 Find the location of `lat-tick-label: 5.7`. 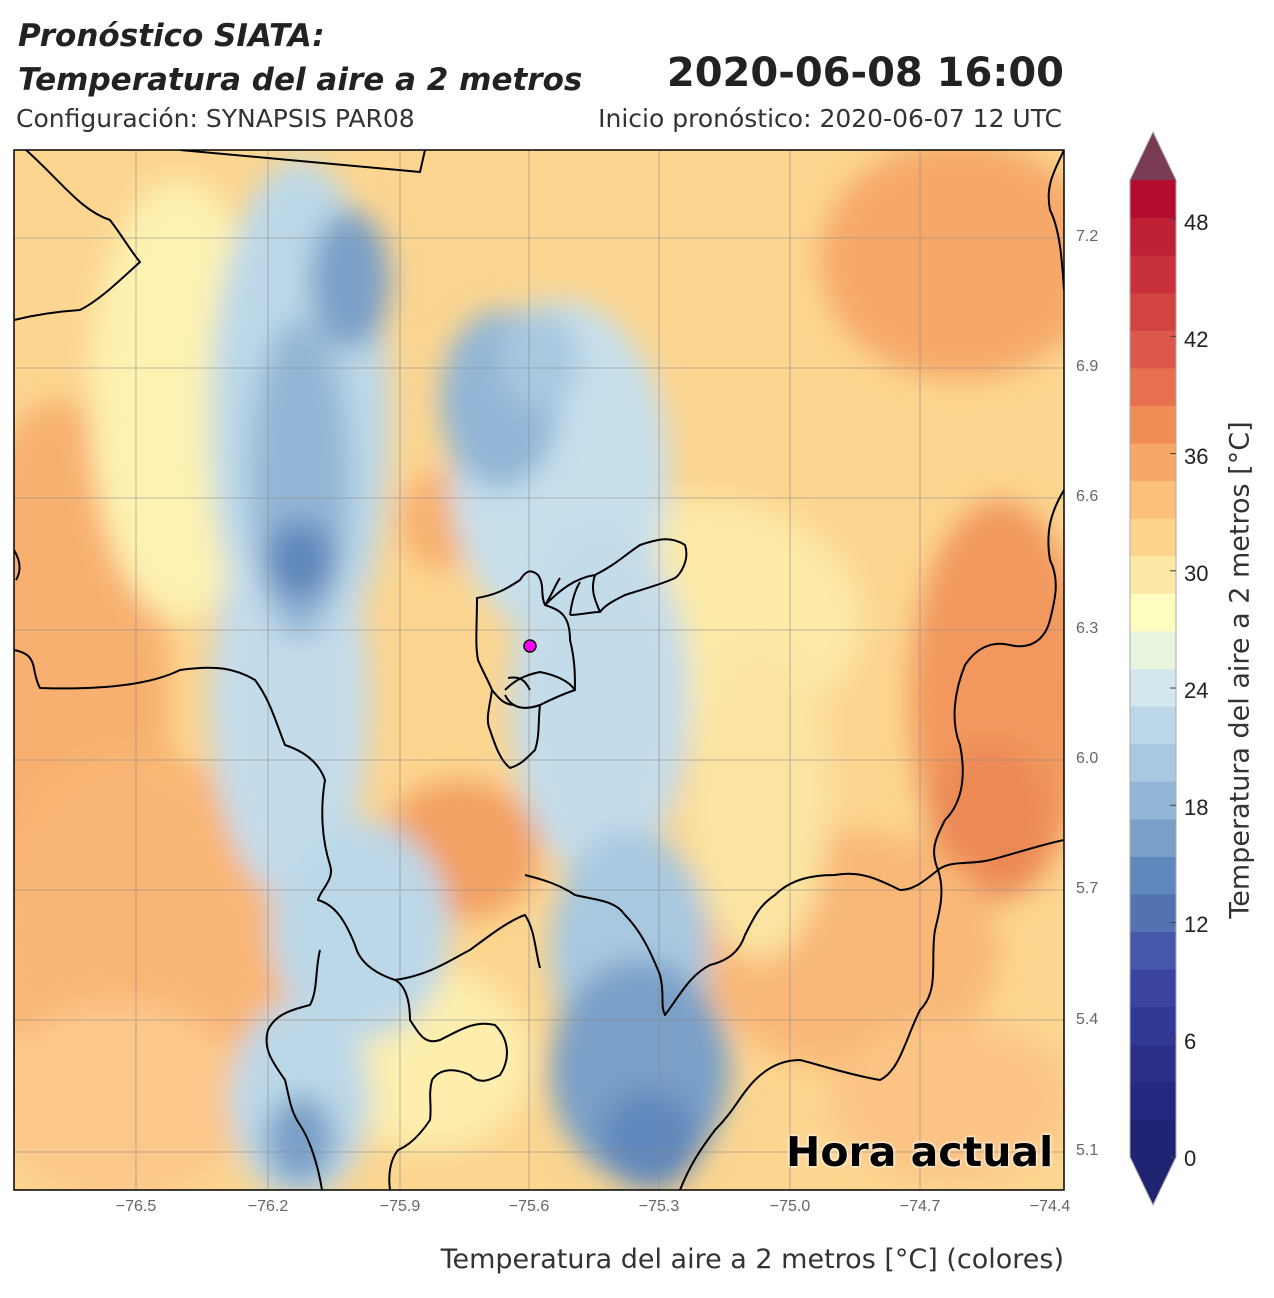

lat-tick-label: 5.7 is located at coordinates (1087, 888).